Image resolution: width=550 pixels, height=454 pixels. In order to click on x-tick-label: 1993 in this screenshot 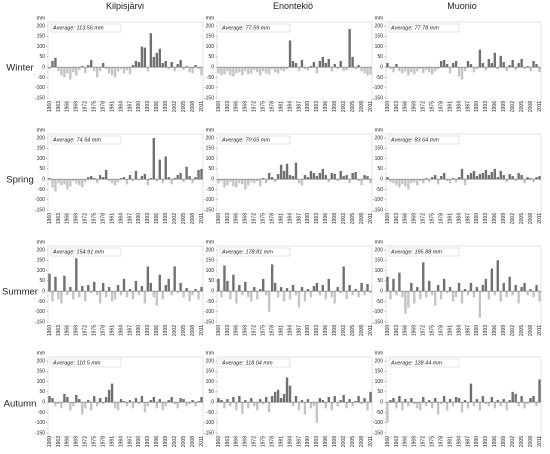, I will do `click(148, 106)`.